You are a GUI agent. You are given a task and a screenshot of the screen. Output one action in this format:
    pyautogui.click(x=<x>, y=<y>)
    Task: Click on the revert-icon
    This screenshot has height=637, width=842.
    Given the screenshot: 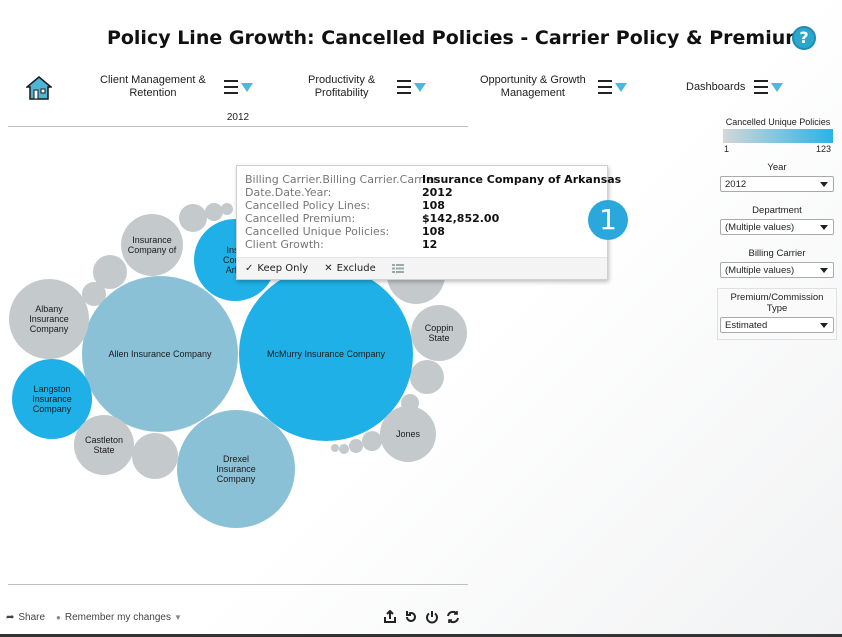 What is the action you would take?
    pyautogui.click(x=411, y=617)
    